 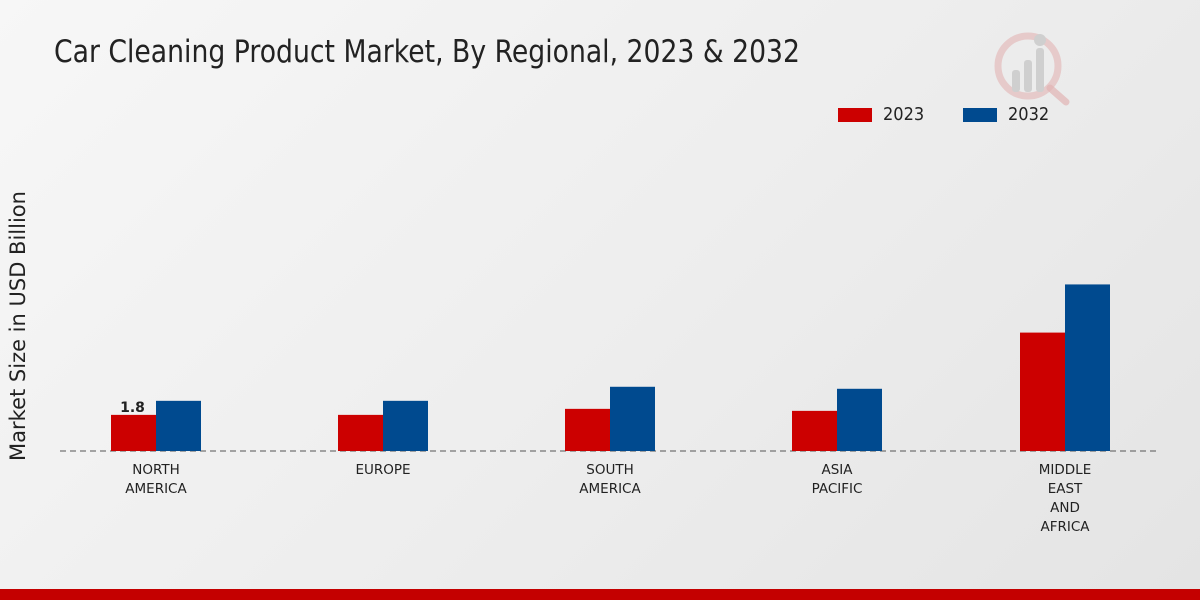 What do you see at coordinates (382, 470) in the screenshot?
I see `x-tick-label-1: EUROPE` at bounding box center [382, 470].